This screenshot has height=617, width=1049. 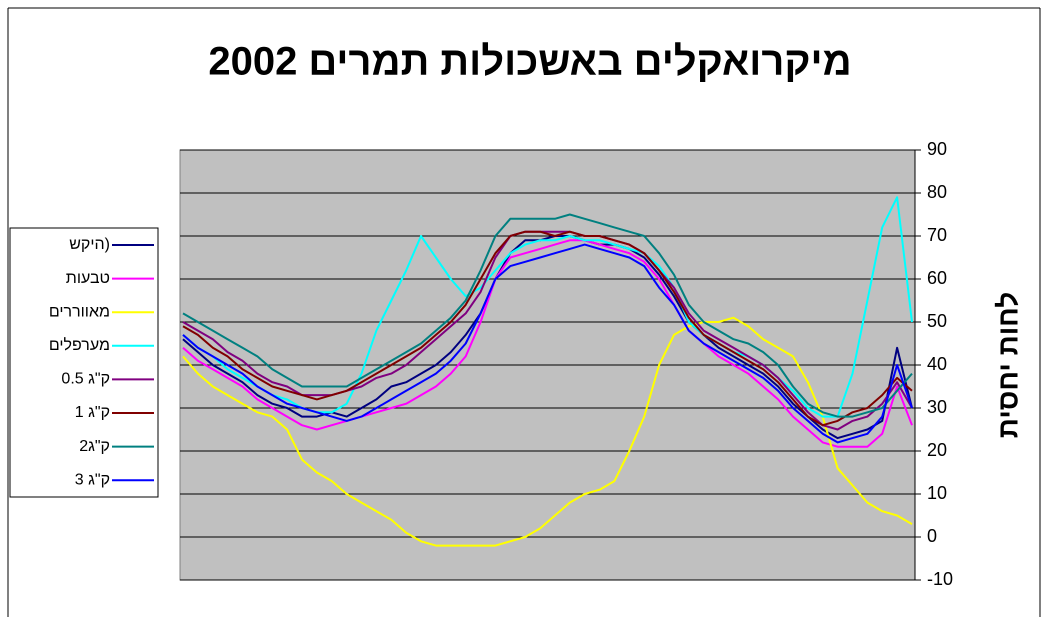 What do you see at coordinates (79, 311) in the screenshot?
I see `legend-label: מאווררים` at bounding box center [79, 311].